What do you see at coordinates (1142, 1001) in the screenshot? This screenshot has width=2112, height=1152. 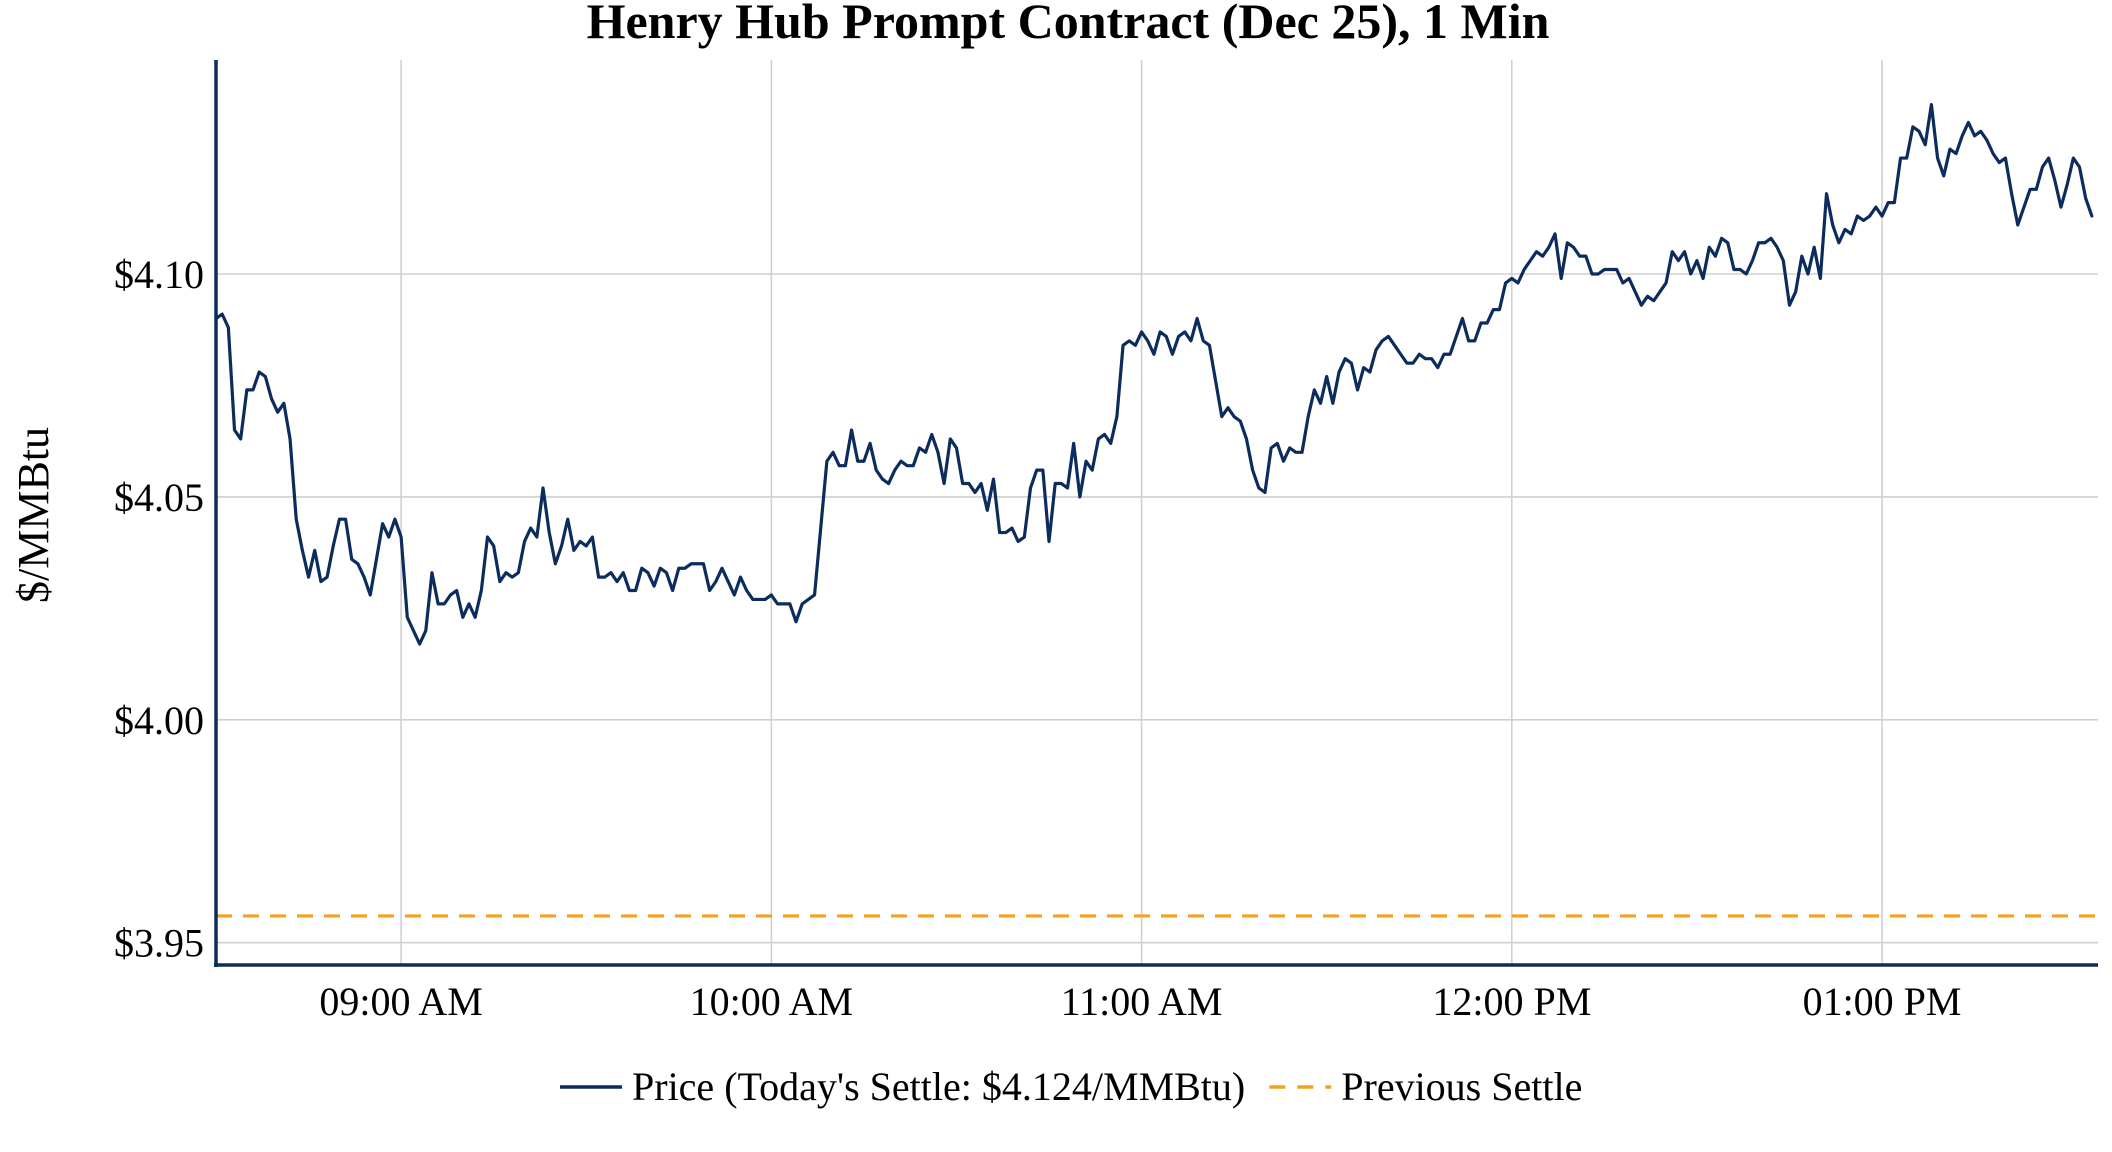 I see `x-tick-label: 11:00 AM` at bounding box center [1142, 1001].